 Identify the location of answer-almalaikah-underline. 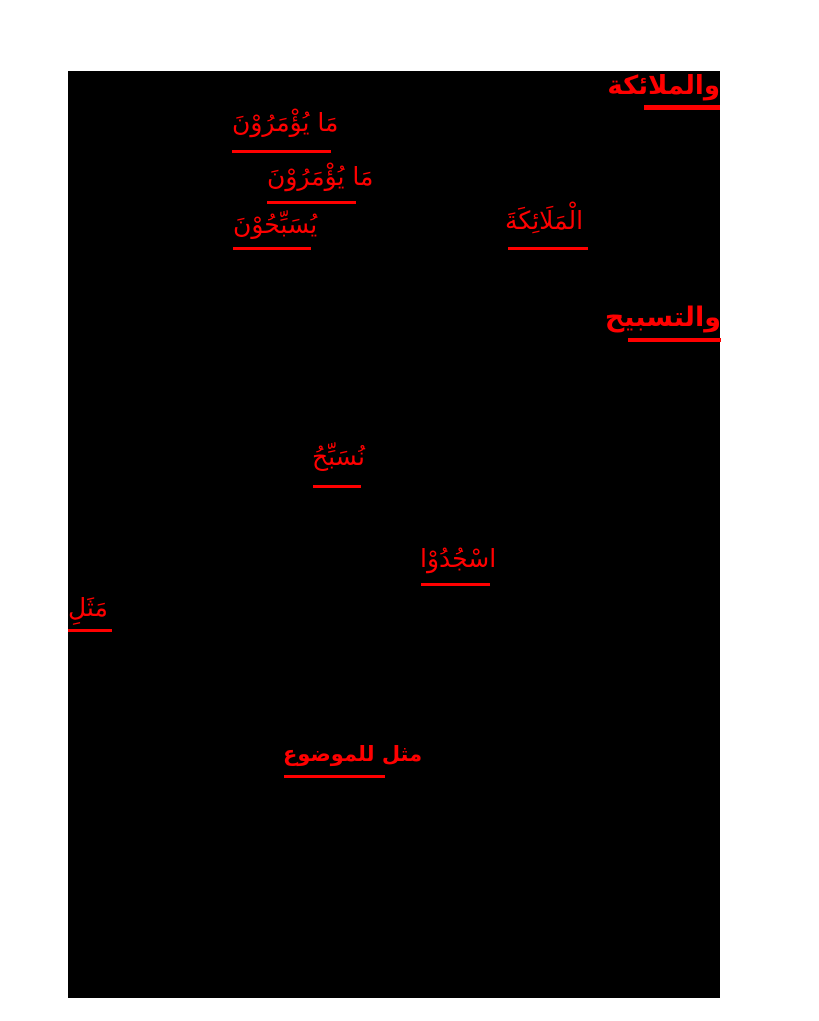
(548, 248).